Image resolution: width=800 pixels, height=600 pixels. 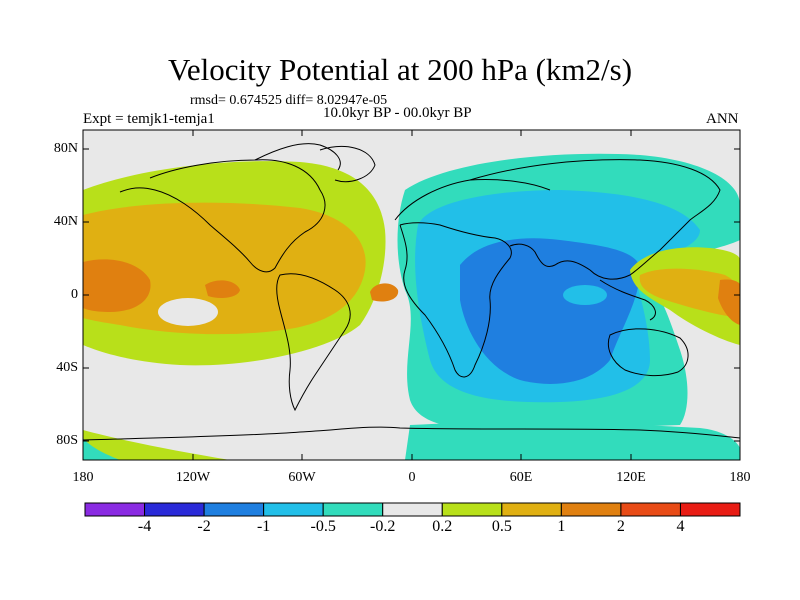 What do you see at coordinates (302, 477) in the screenshot?
I see `lon-label-60w: 60W` at bounding box center [302, 477].